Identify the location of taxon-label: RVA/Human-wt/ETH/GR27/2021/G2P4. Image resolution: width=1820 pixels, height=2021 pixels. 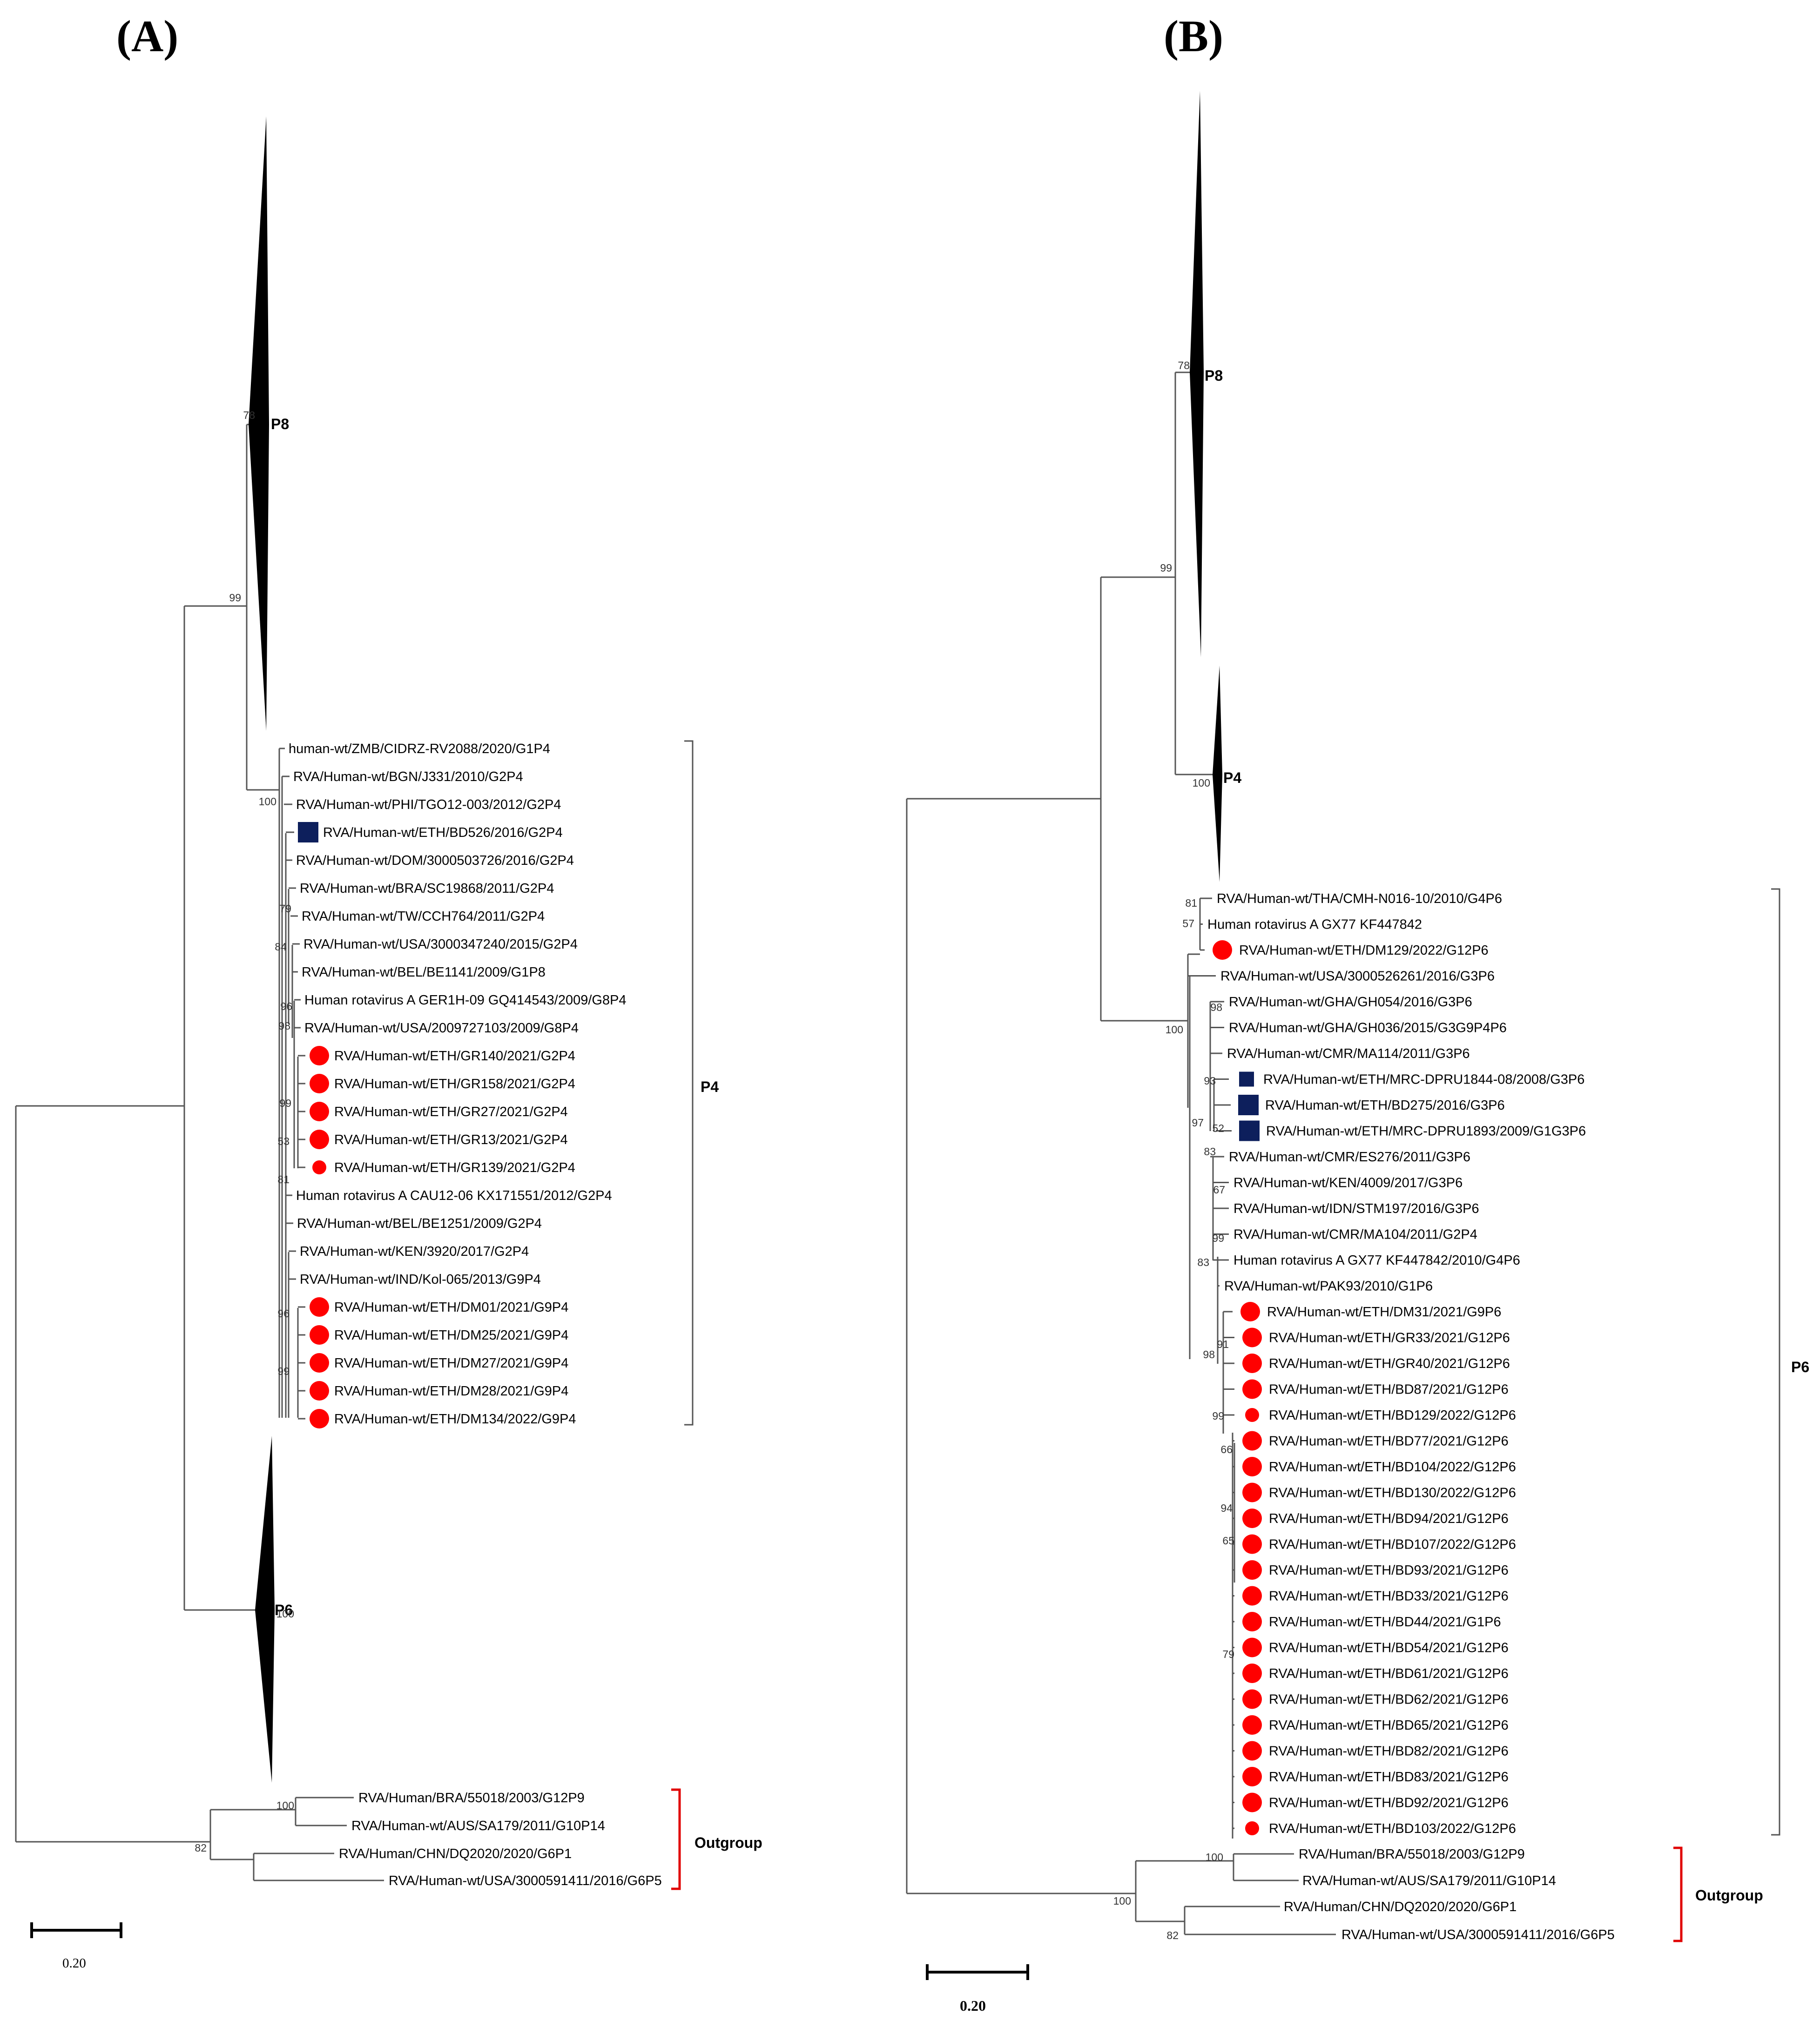
(451, 1112).